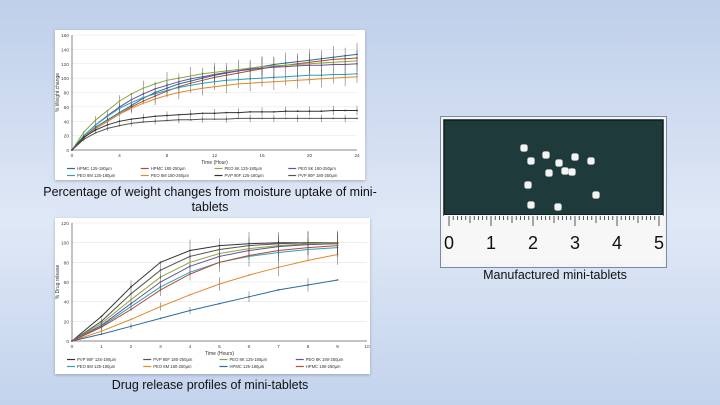  I want to click on x-tick-label: 4, so click(119, 156).